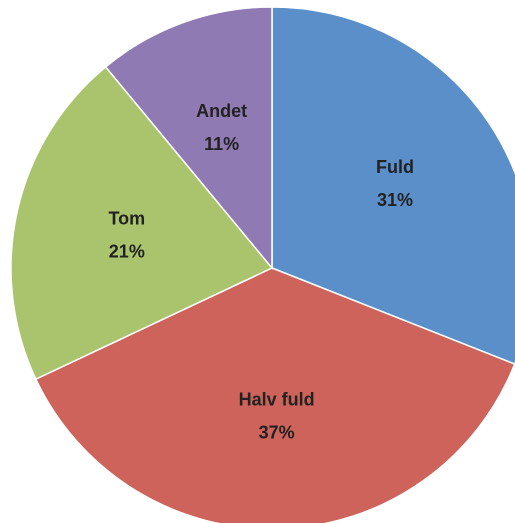 The height and width of the screenshot is (523, 515). Describe the element at coordinates (277, 399) in the screenshot. I see `slice-label: Halv fuld` at that location.